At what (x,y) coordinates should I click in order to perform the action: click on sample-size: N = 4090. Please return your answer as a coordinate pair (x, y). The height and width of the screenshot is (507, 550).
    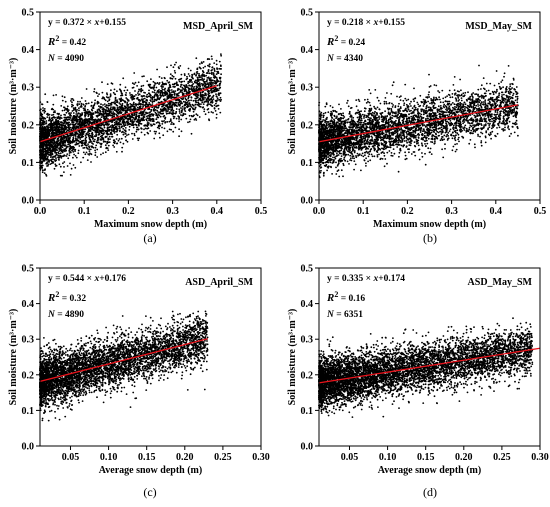
    Looking at the image, I should click on (65, 59).